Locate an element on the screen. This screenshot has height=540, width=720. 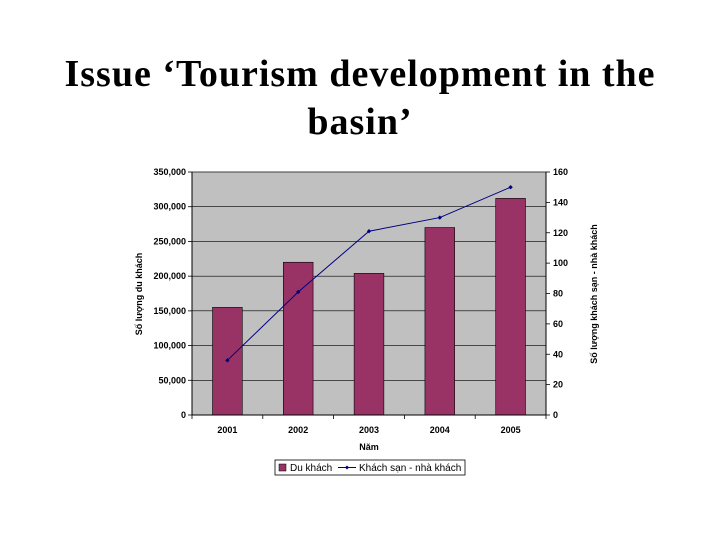
left-tick-label: 50,000 is located at coordinates (172, 380).